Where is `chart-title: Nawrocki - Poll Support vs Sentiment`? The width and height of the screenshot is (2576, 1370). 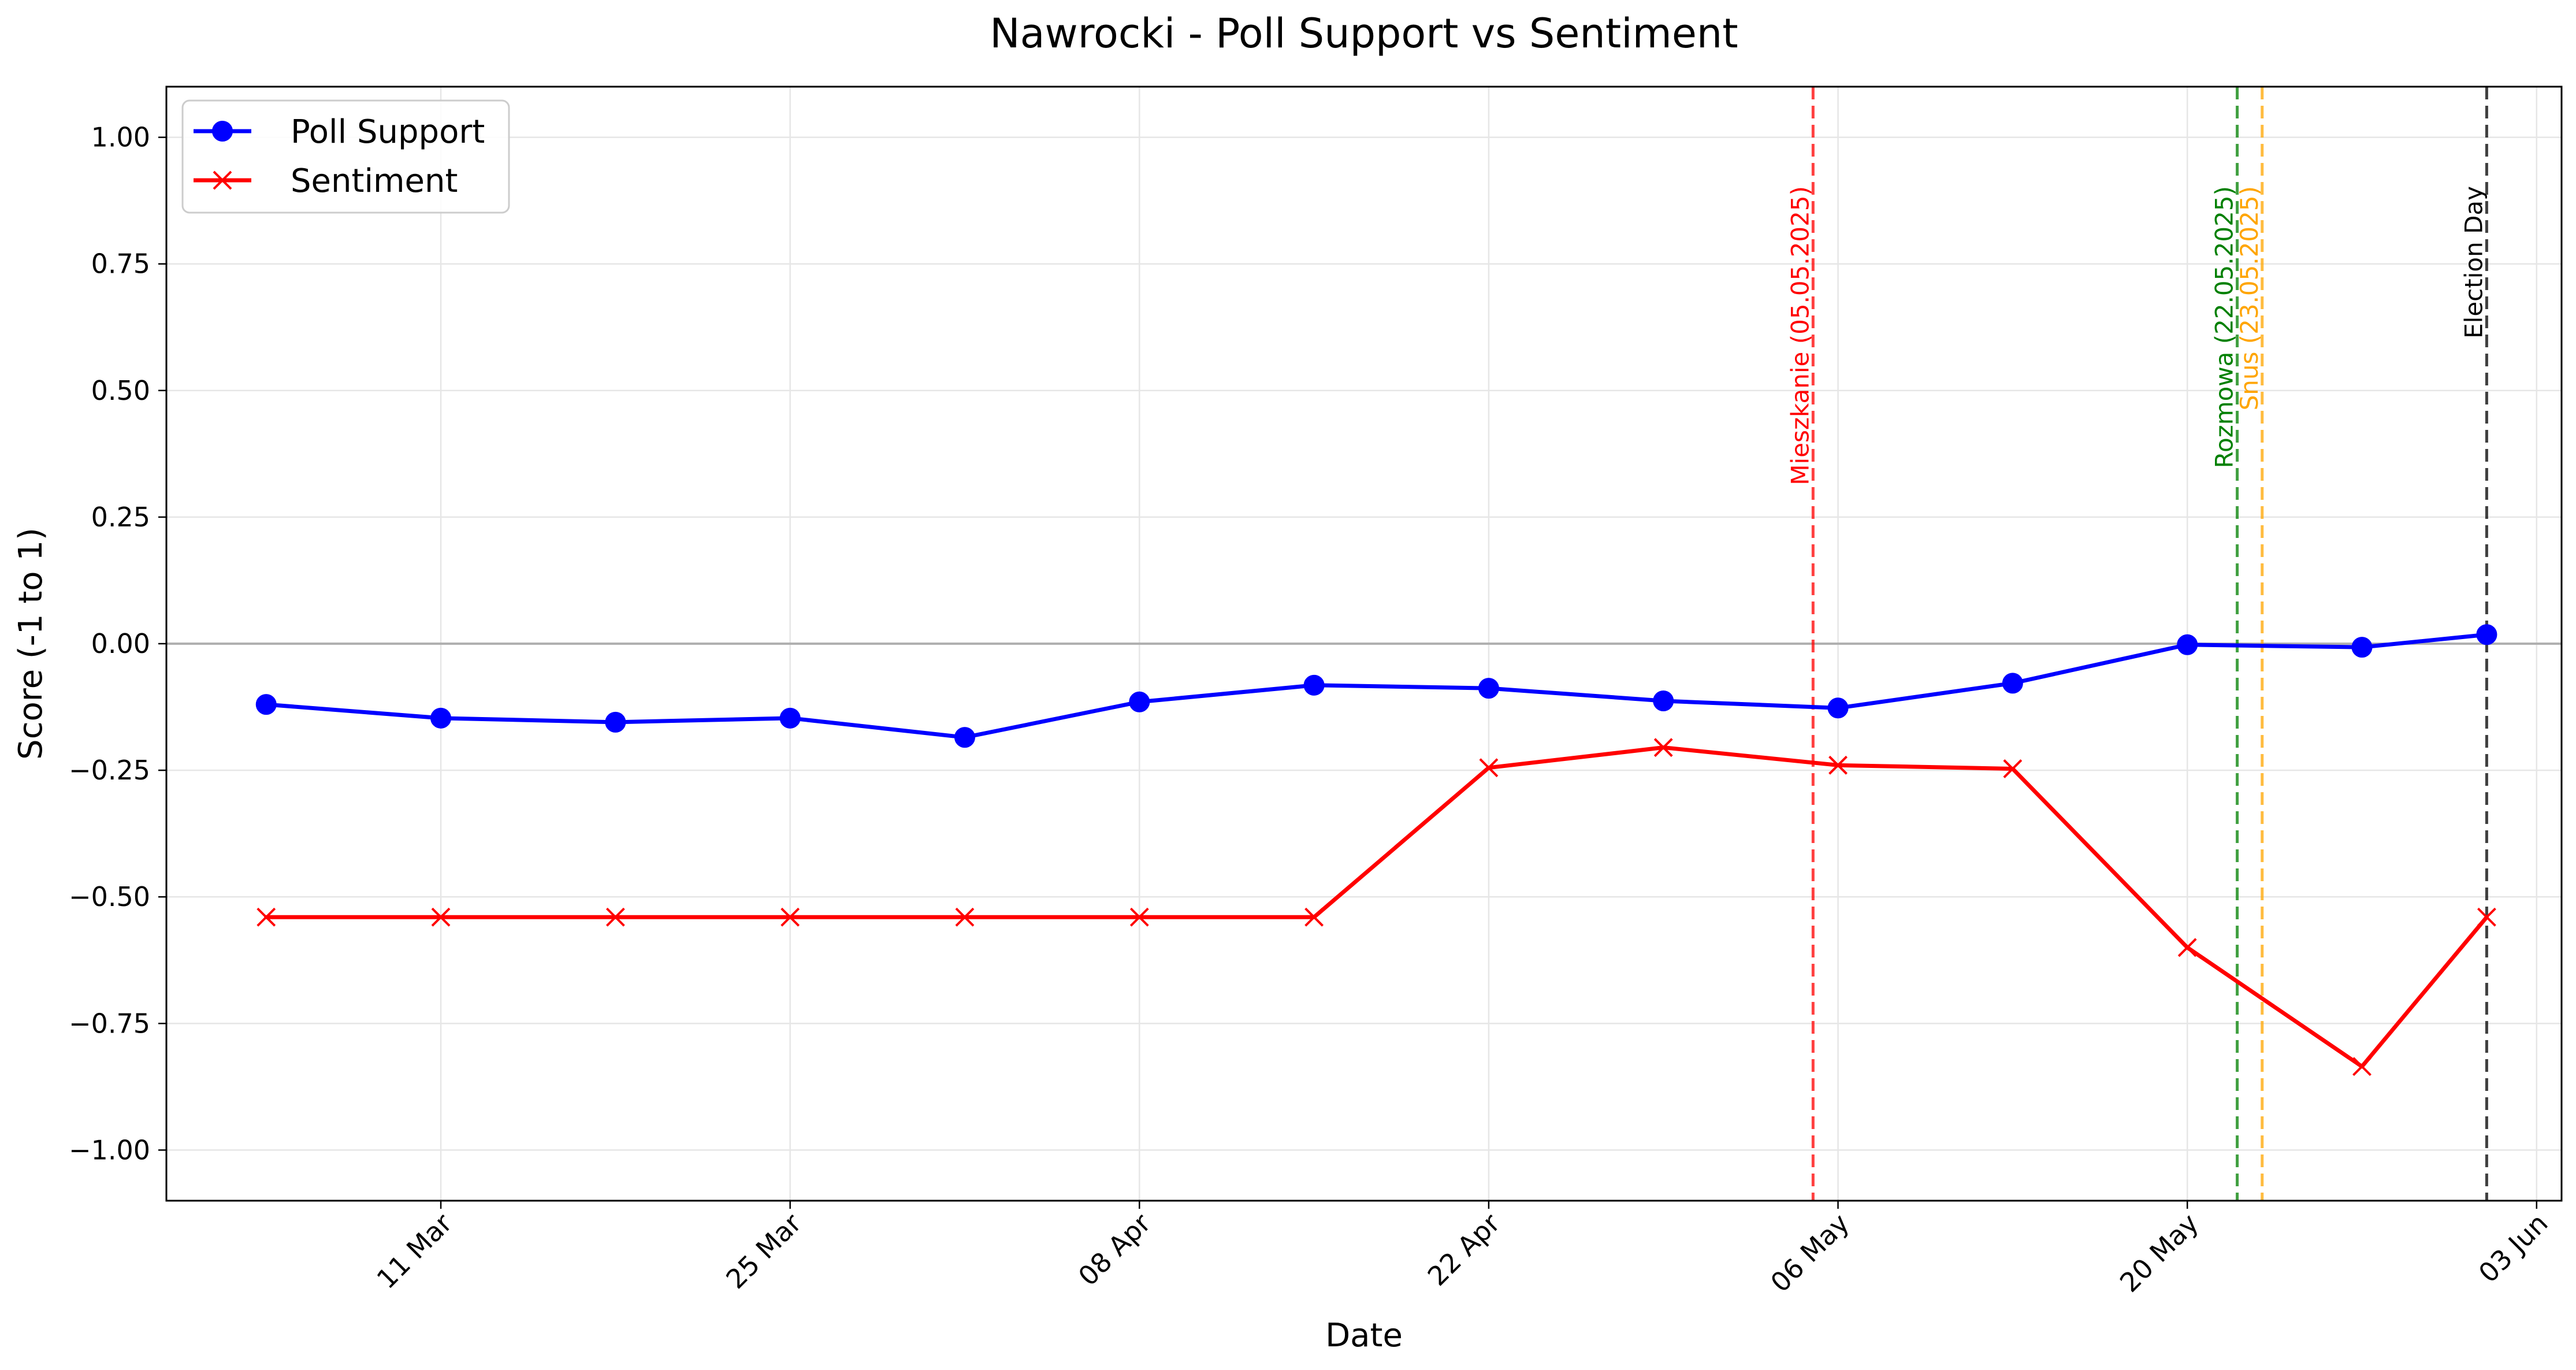
chart-title: Nawrocki - Poll Support vs Sentiment is located at coordinates (1364, 33).